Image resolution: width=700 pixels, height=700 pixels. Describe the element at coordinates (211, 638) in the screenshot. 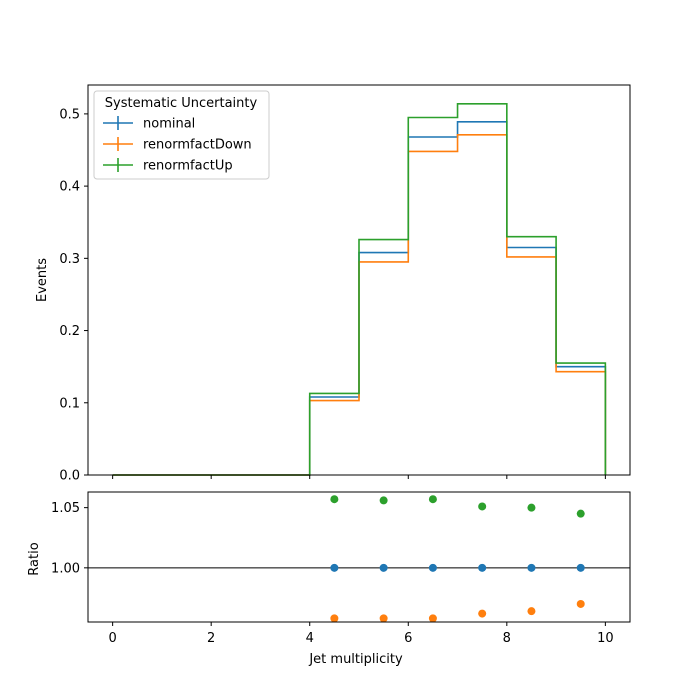

I see `x-tick-label: 2` at that location.